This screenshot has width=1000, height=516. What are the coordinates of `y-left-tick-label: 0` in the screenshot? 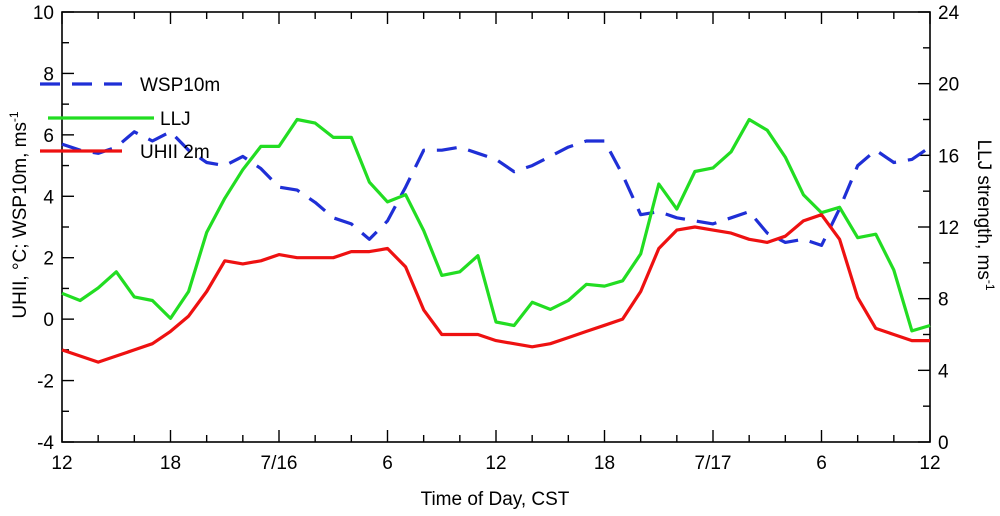 It's located at (48, 320).